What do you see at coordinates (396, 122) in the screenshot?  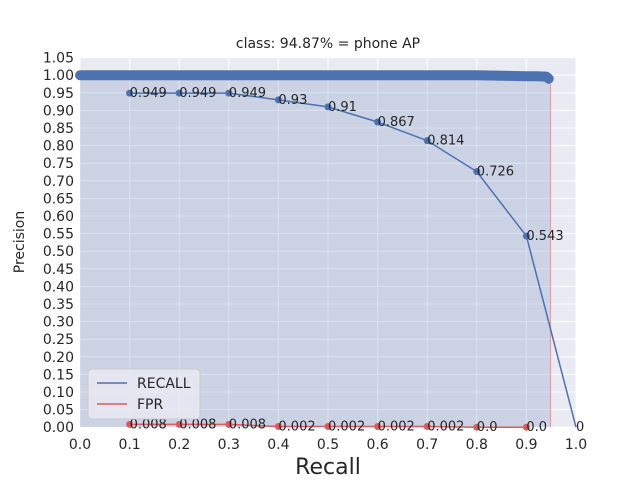 I see `data-label-recall: 0.867` at bounding box center [396, 122].